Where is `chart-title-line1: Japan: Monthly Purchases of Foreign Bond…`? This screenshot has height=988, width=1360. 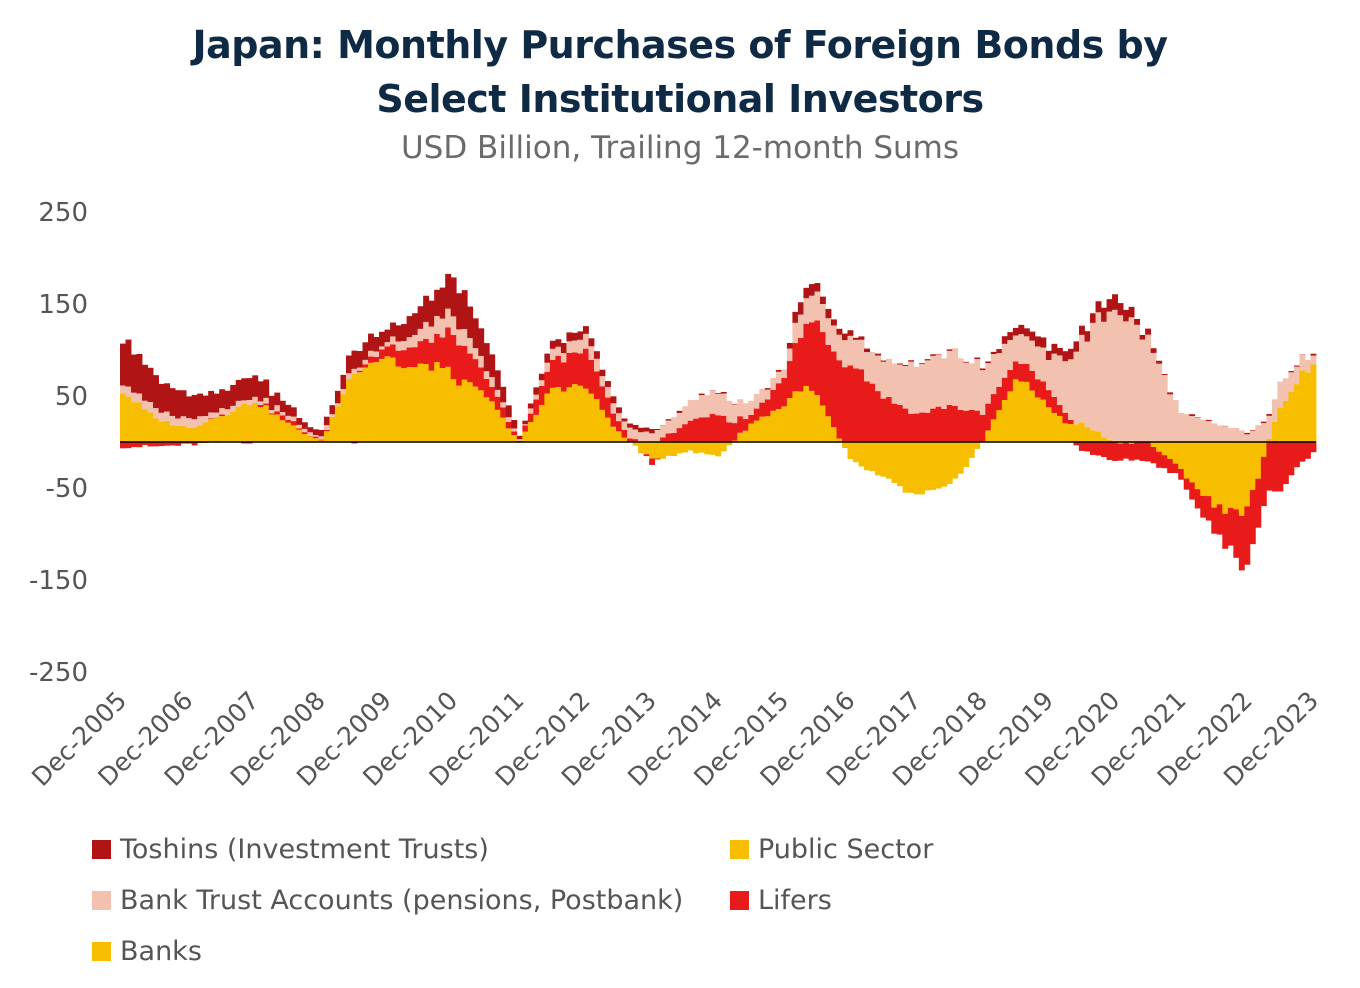
chart-title-line1: Japan: Monthly Purchases of Foreign Bond… is located at coordinates (680, 45).